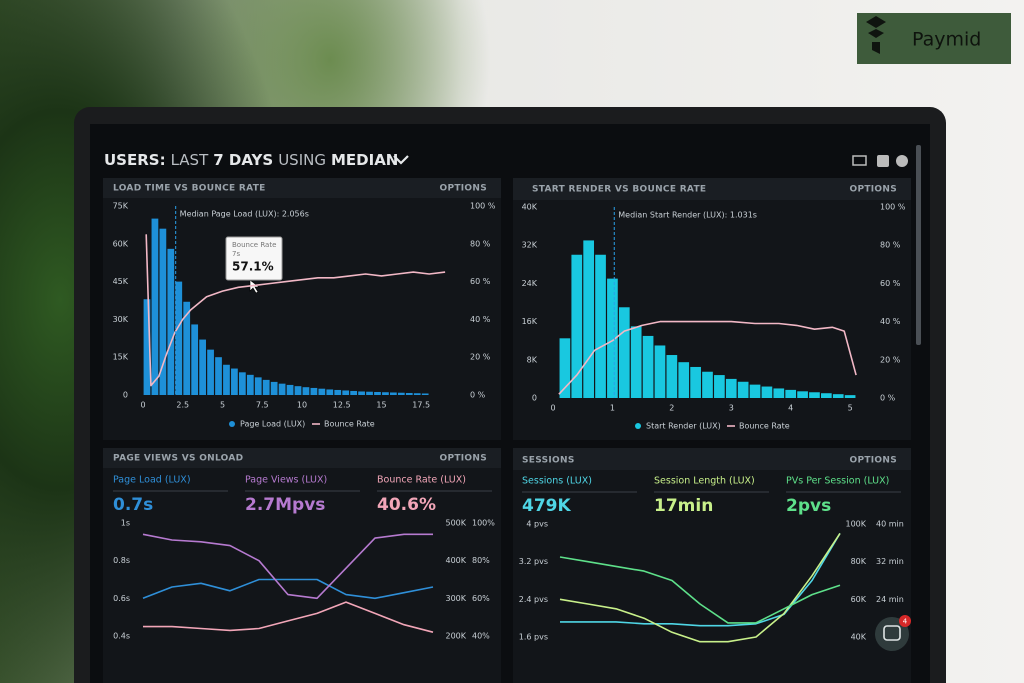 The image size is (1024, 683). I want to click on title-part: 7 DAYS, so click(243, 160).